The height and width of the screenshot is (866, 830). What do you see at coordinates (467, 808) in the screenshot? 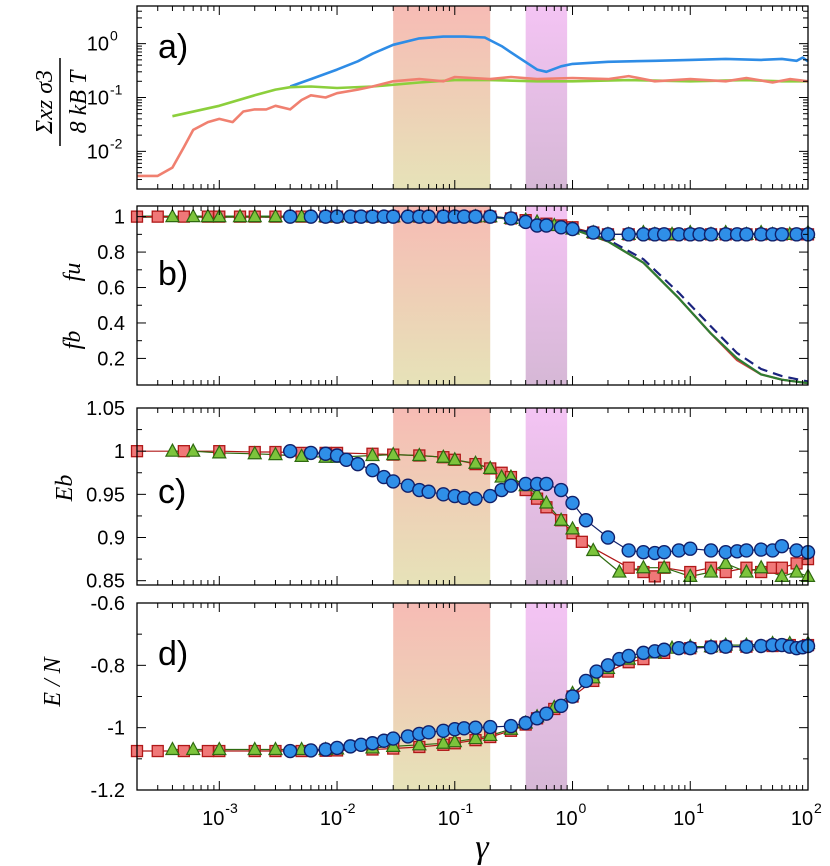
I see `x-tick-exponent: -1` at bounding box center [467, 808].